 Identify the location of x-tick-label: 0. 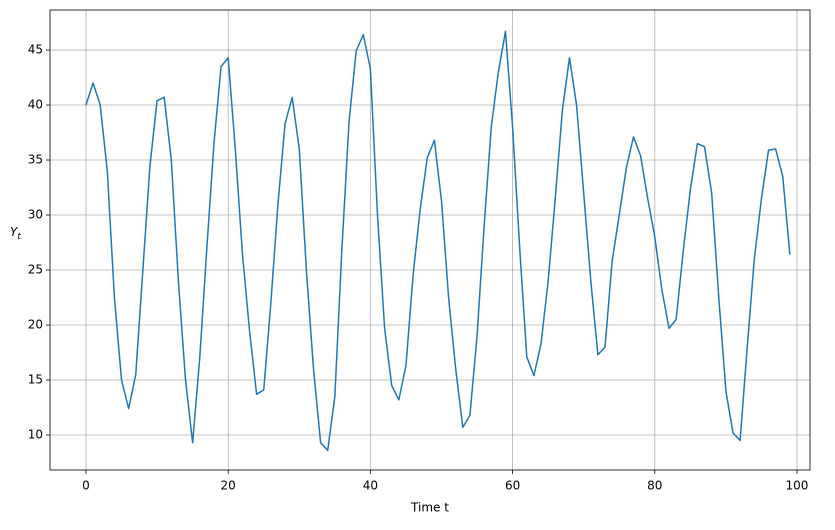
(86, 486).